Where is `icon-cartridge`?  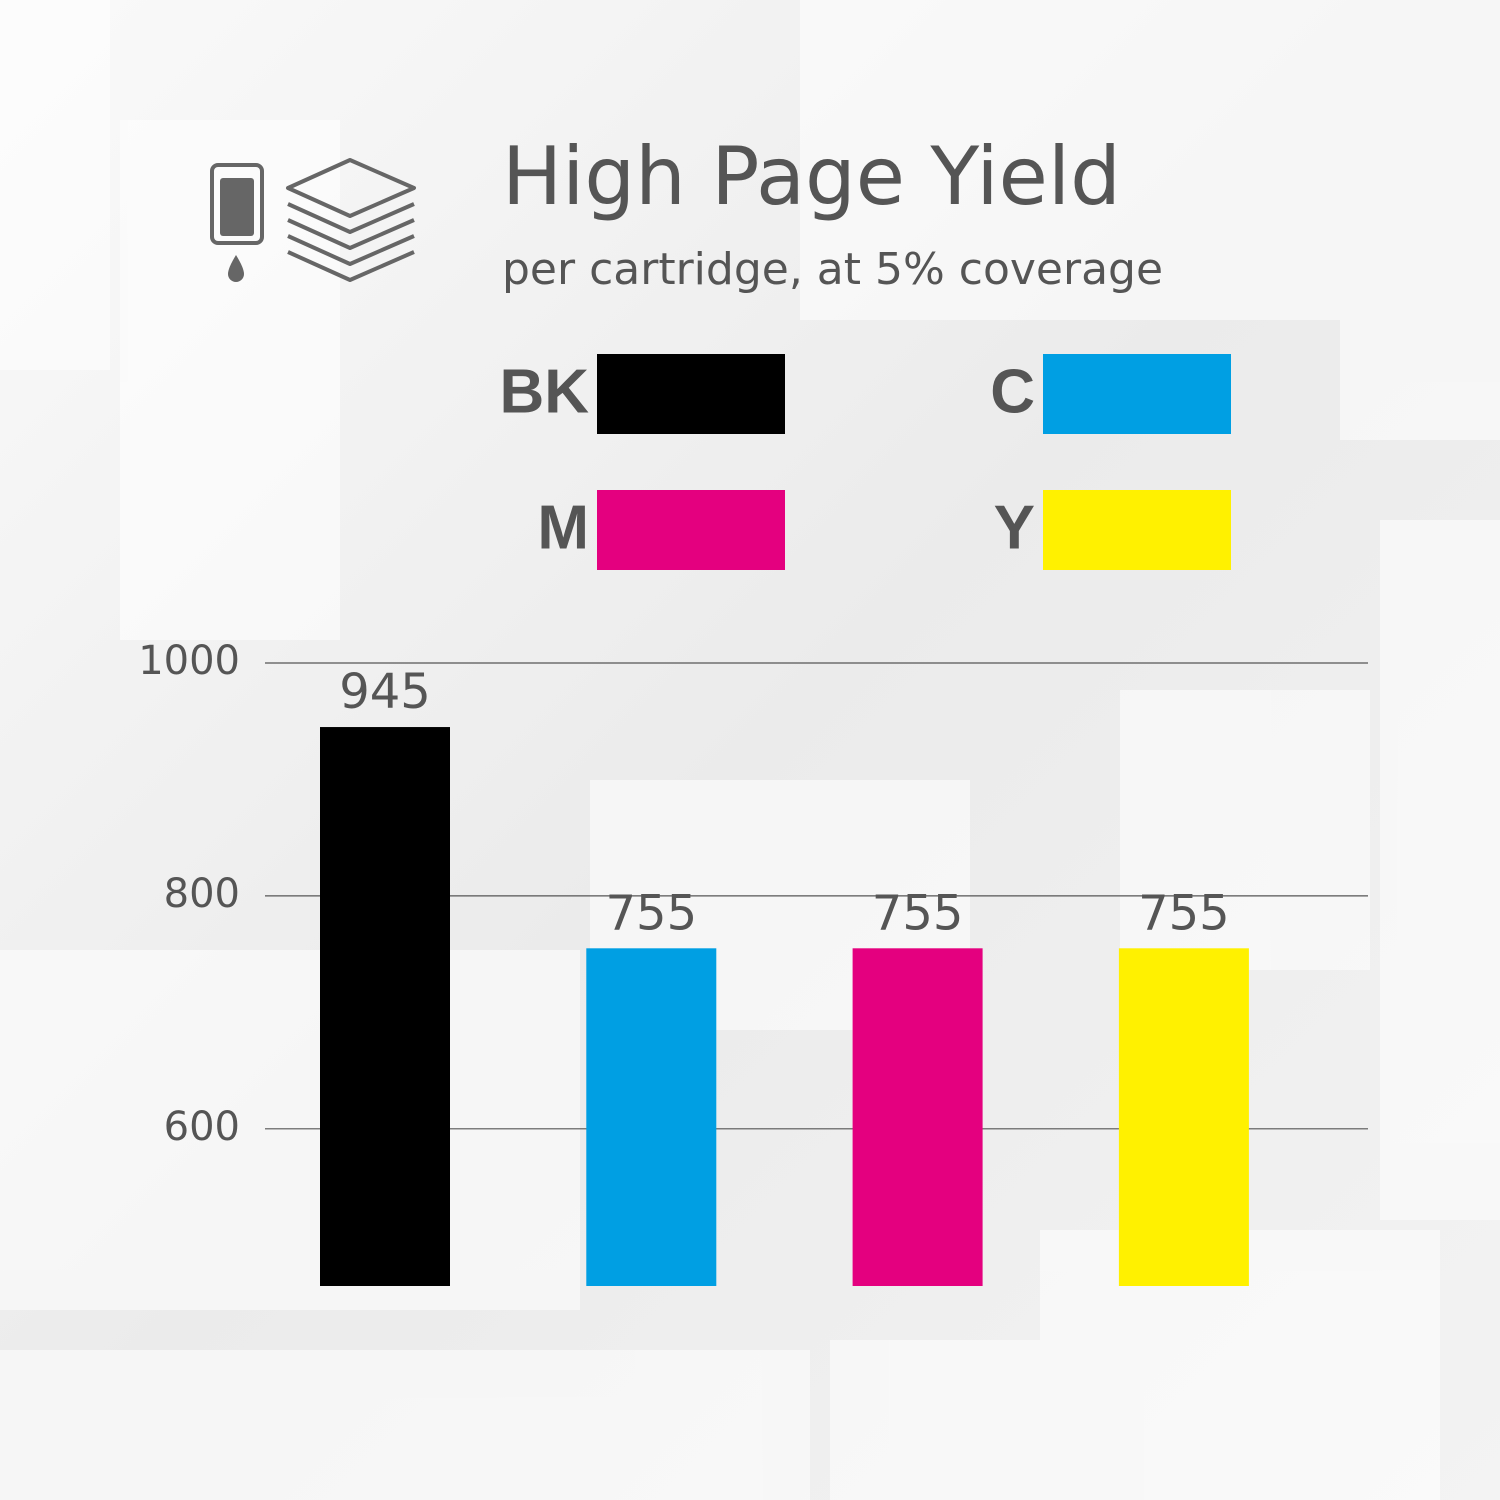
icon-cartridge is located at coordinates (237, 222).